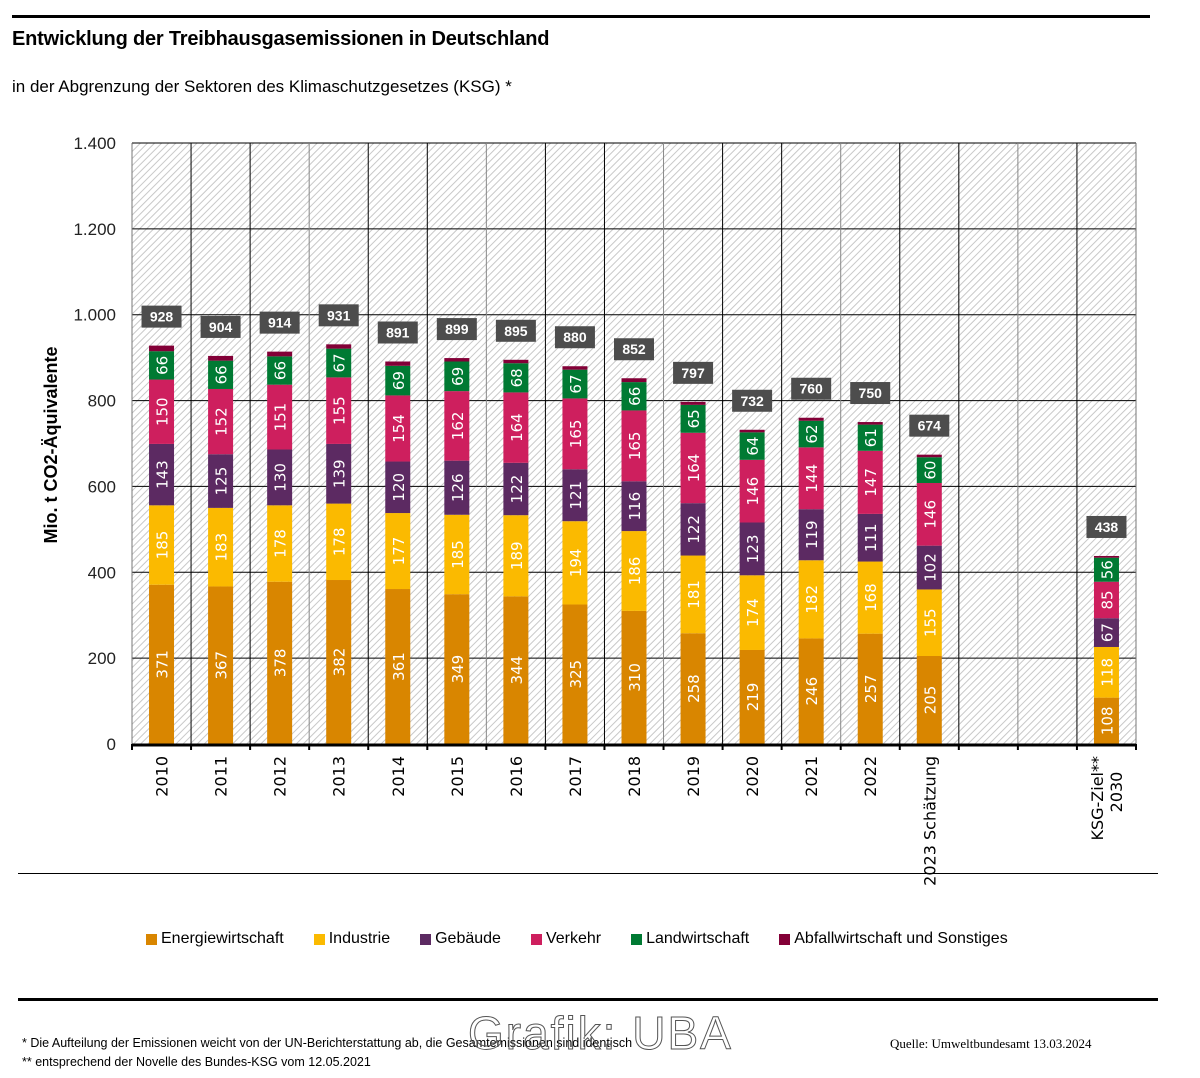  Describe the element at coordinates (694, 418) in the screenshot. I see `segment-value-label: 65` at that location.